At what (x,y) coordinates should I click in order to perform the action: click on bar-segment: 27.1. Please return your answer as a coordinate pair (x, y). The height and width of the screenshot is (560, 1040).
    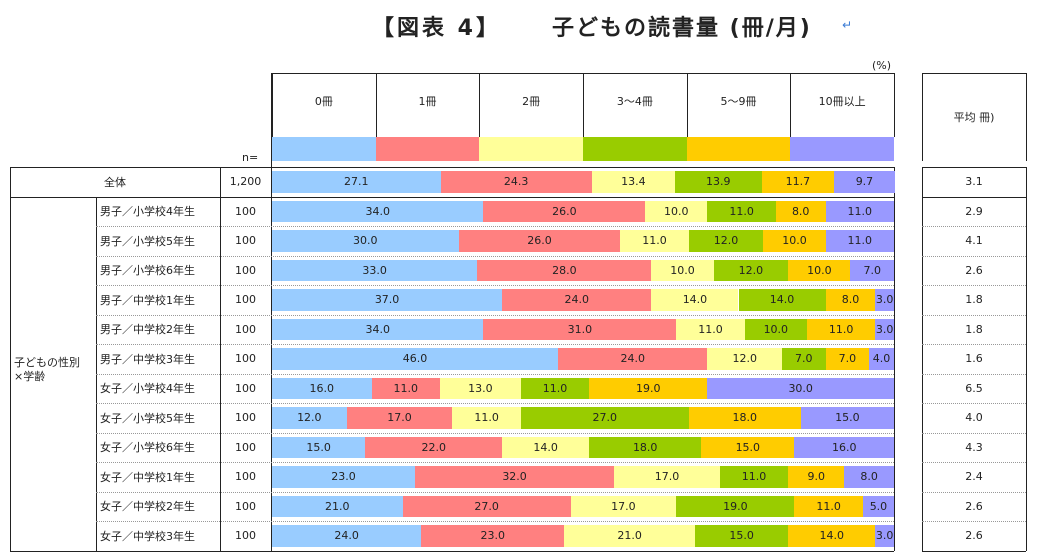
    Looking at the image, I should click on (356, 182).